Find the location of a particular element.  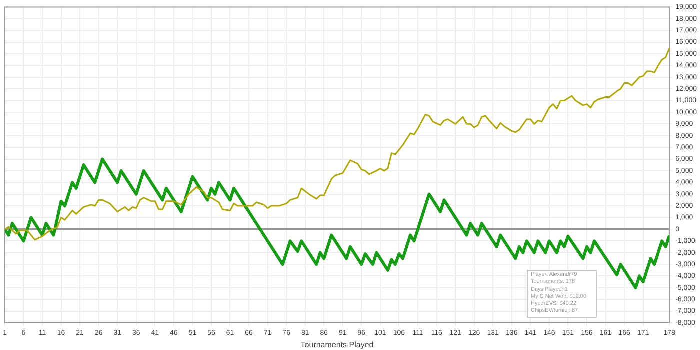

x-axis-title: Tournaments Played is located at coordinates (337, 345).